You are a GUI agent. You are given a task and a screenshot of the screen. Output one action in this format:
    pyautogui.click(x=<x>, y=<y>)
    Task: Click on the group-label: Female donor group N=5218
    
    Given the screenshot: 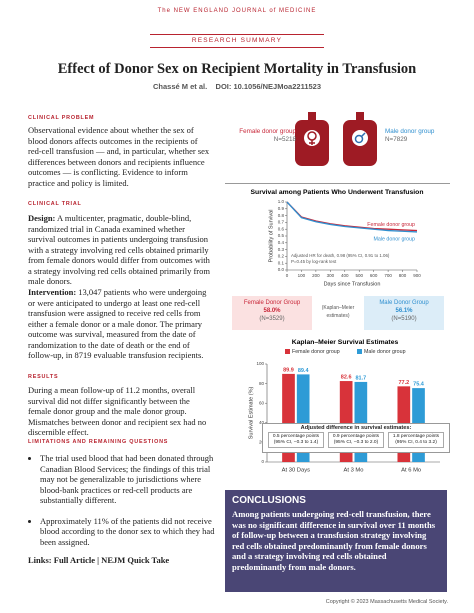 What is the action you would take?
    pyautogui.click(x=264, y=136)
    